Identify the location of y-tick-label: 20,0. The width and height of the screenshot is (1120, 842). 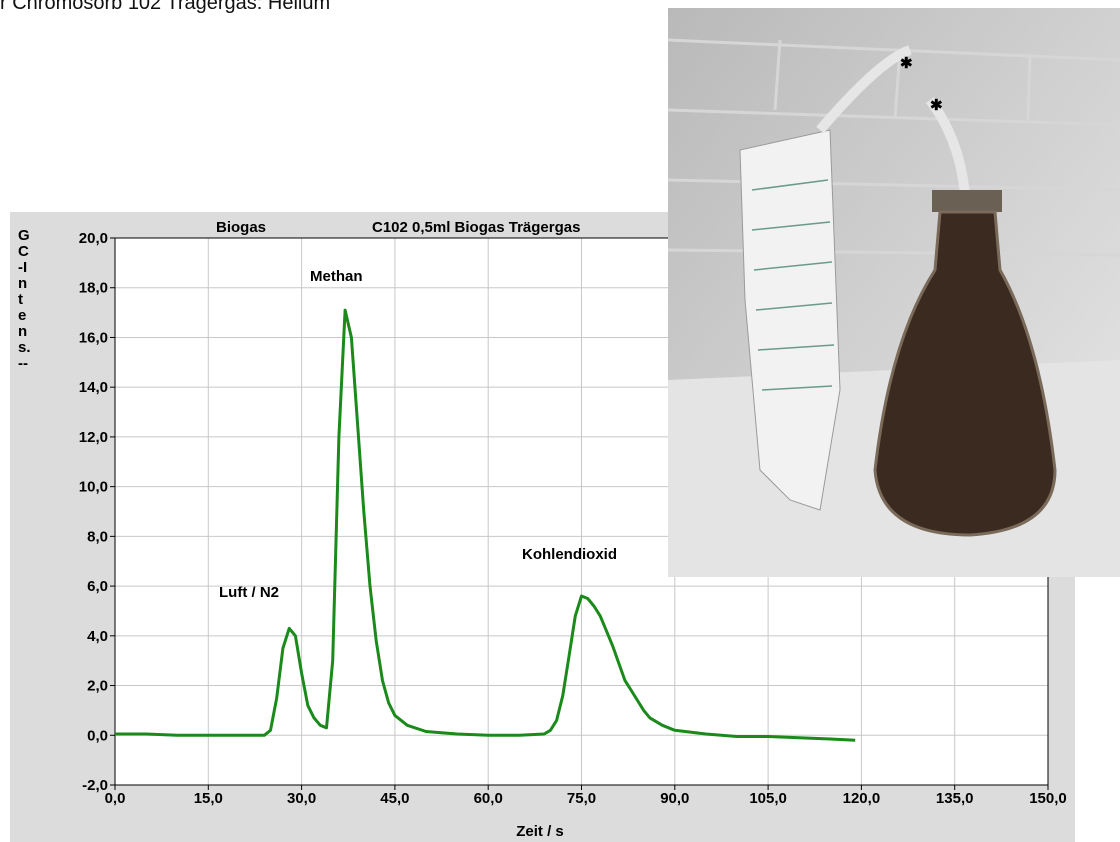
(93, 238).